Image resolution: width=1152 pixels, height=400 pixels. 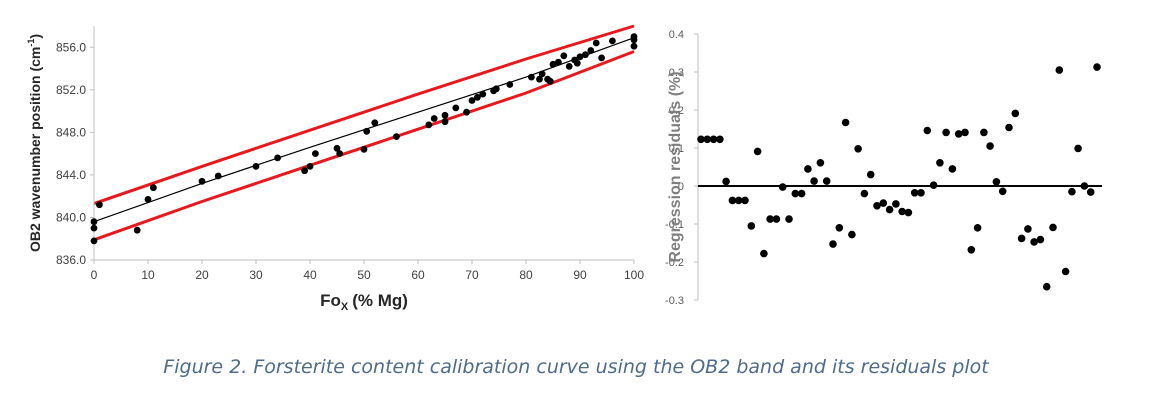 I want to click on y-axis-title-suffix: ), so click(x=35, y=36).